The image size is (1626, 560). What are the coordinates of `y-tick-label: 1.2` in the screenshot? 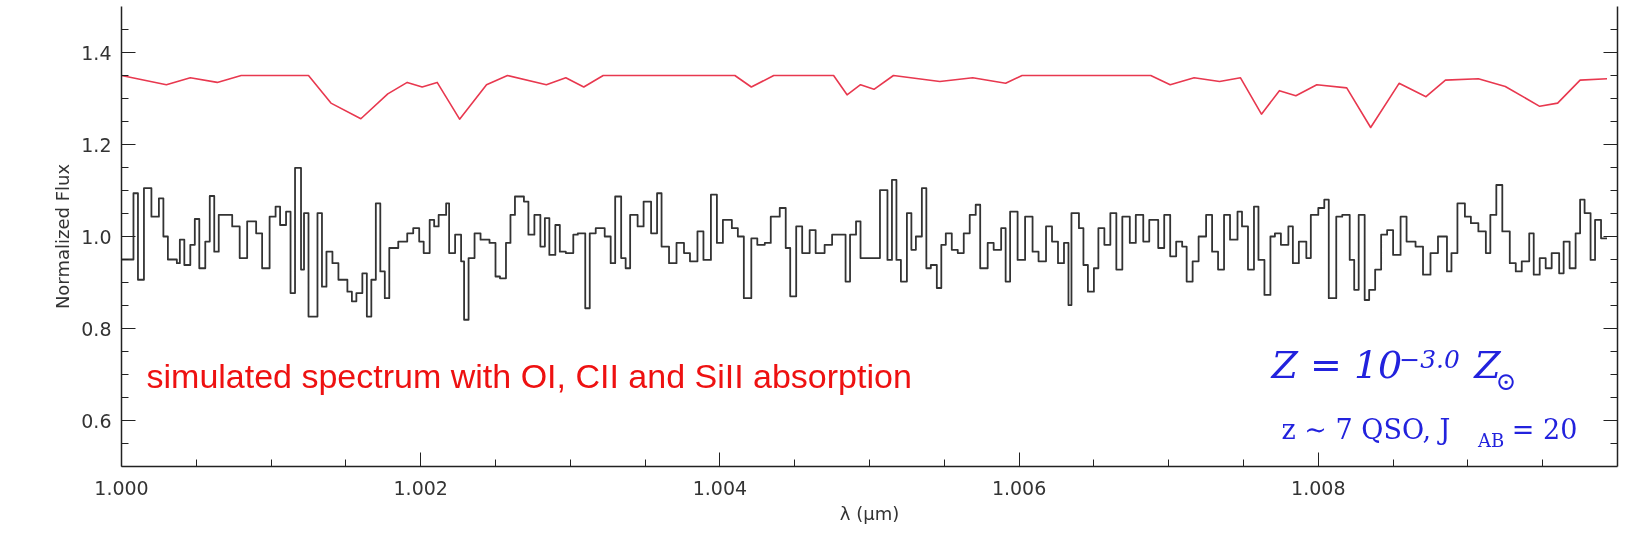 It's located at (96, 144).